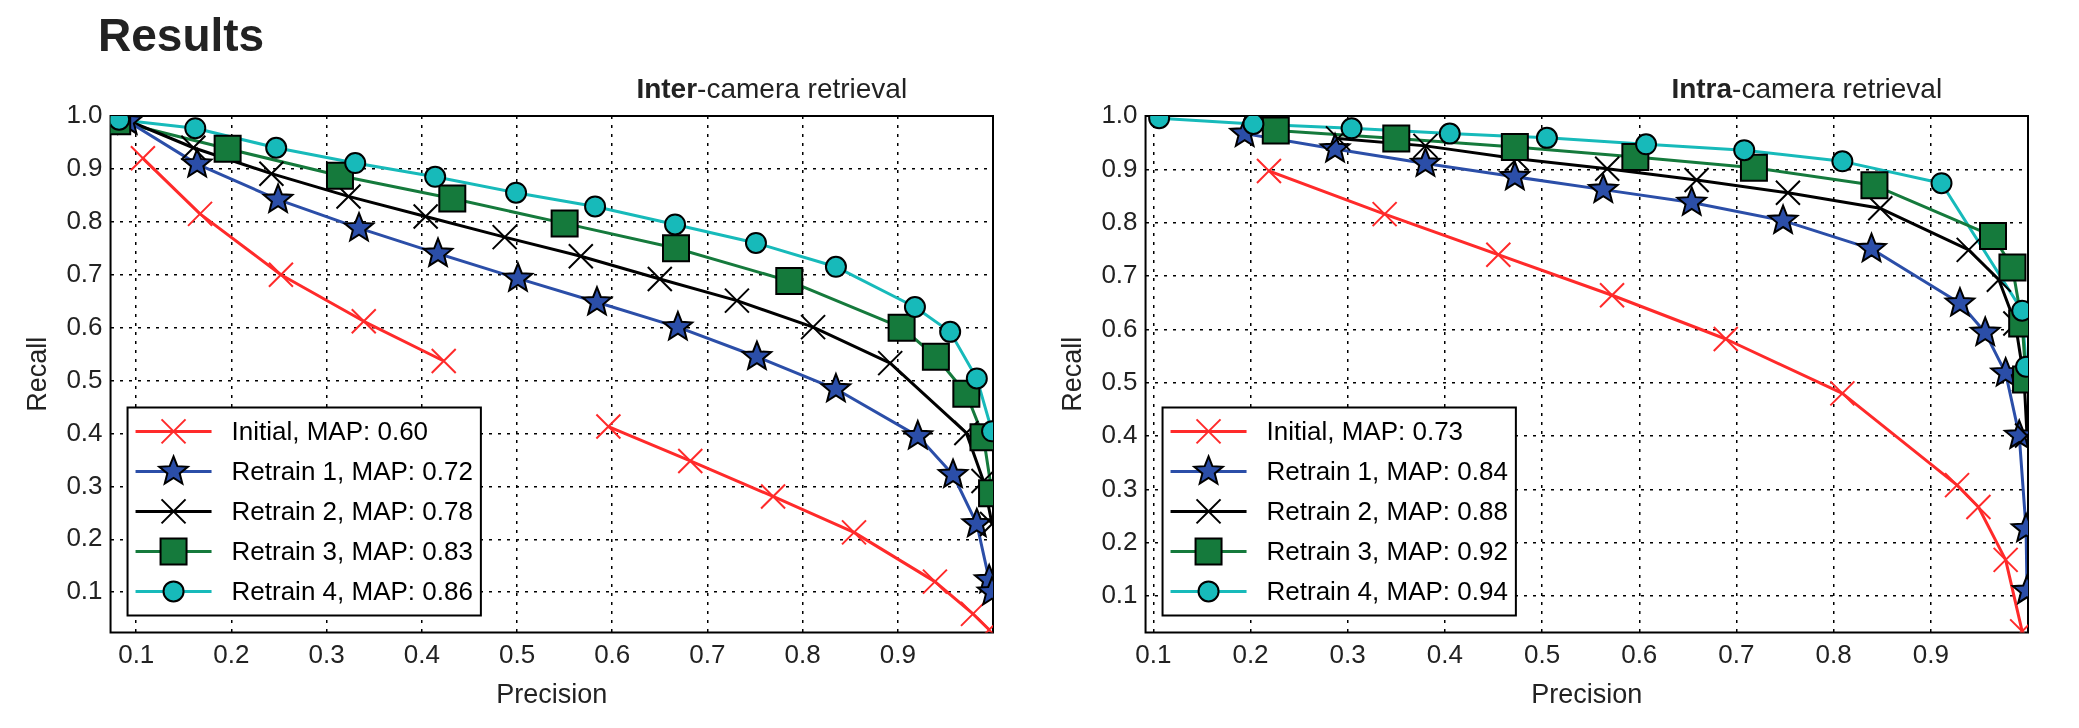  I want to click on legend-label: Retrain 3, MAP: 0.92, so click(1387, 550).